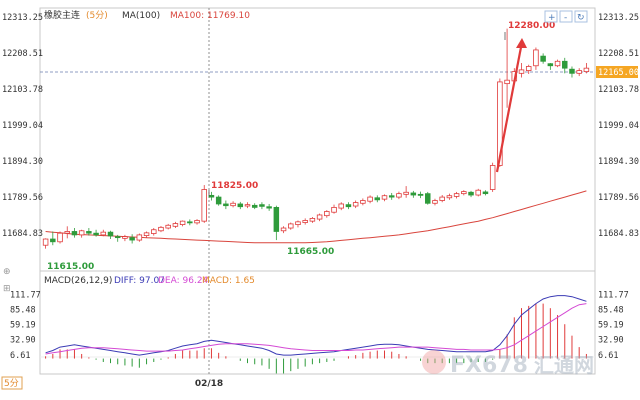  I want to click on interval-select-button: 5分, so click(12, 383).